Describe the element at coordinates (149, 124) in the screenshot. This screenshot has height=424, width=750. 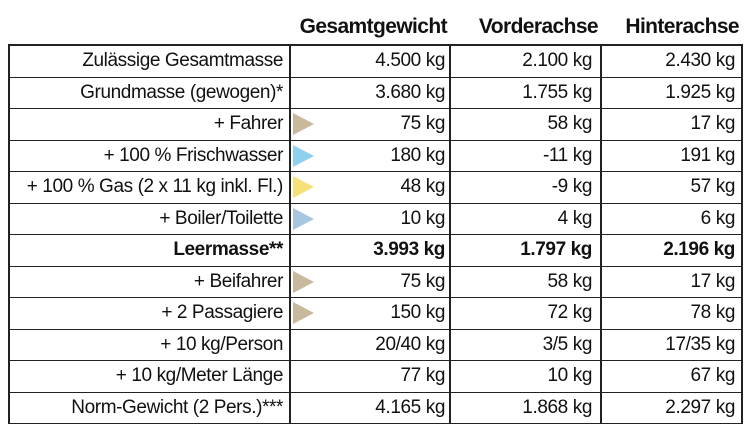
I see `row-label: + Fahrer` at that location.